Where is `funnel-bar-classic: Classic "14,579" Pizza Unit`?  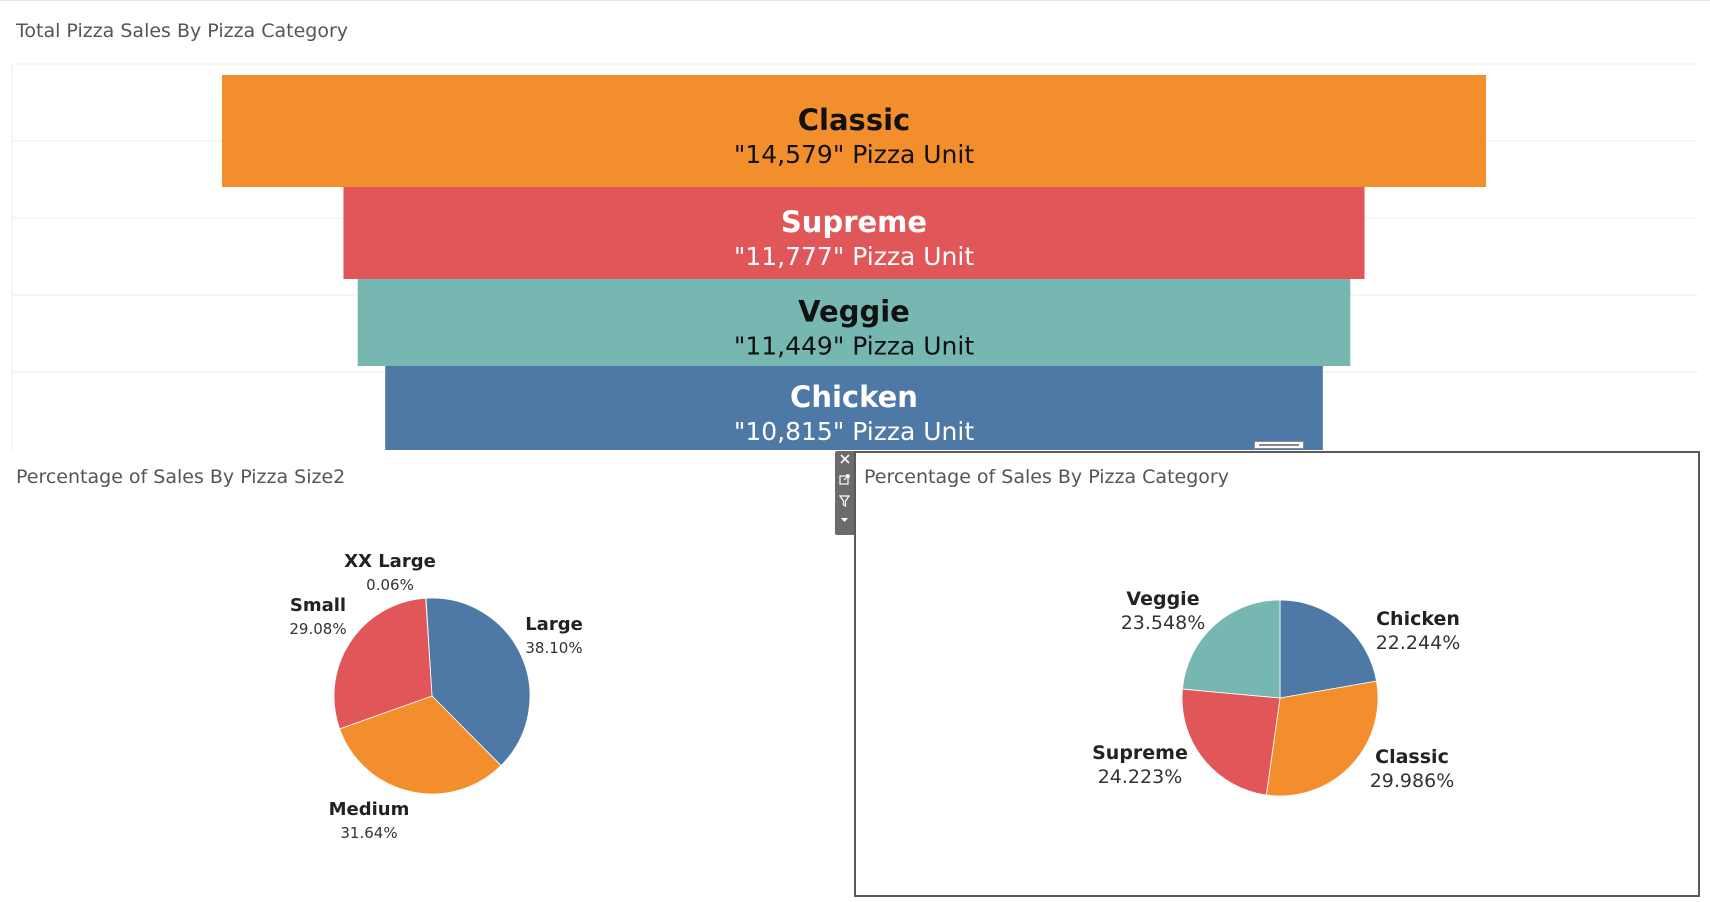
funnel-bar-classic: Classic "14,579" Pizza Unit is located at coordinates (854, 131).